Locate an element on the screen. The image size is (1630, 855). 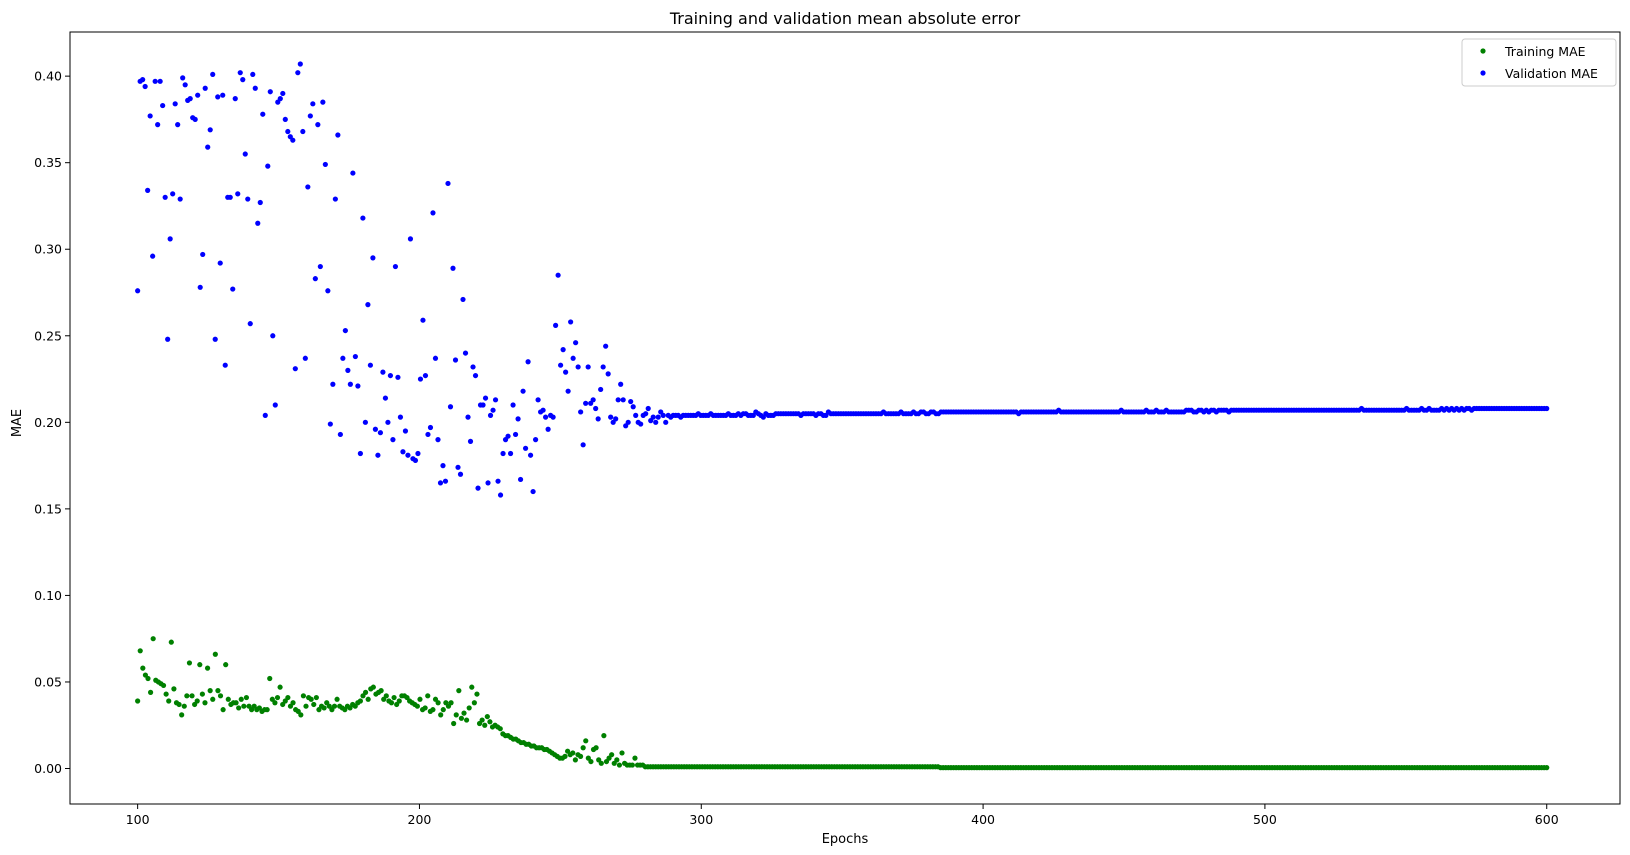
y-tick-label: 0.10 is located at coordinates (48, 595).